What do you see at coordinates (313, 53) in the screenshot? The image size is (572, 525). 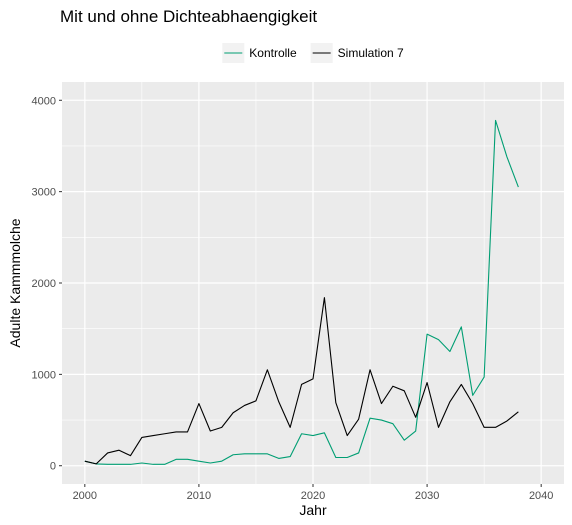 I see `legend: Kontrolle Simulation 7` at bounding box center [313, 53].